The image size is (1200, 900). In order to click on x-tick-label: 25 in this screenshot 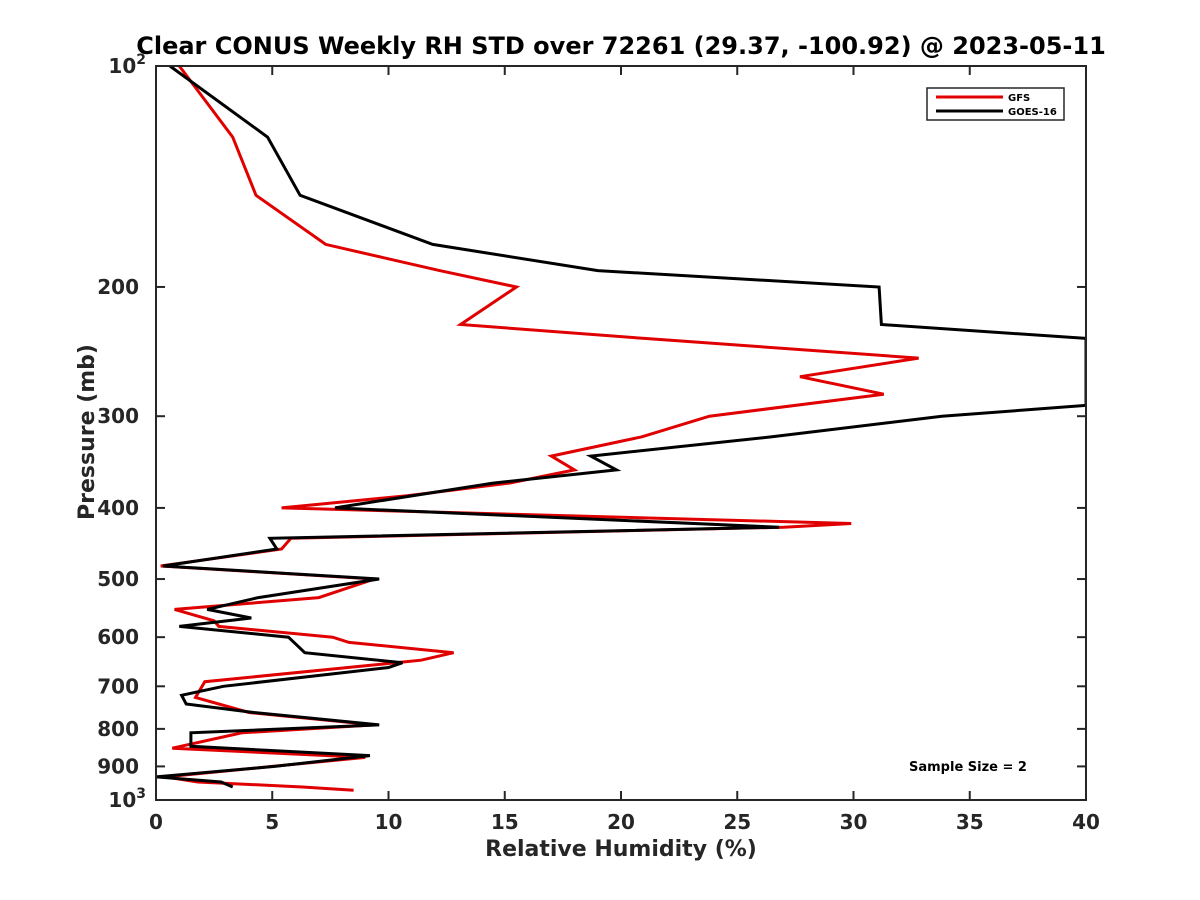, I will do `click(737, 822)`.